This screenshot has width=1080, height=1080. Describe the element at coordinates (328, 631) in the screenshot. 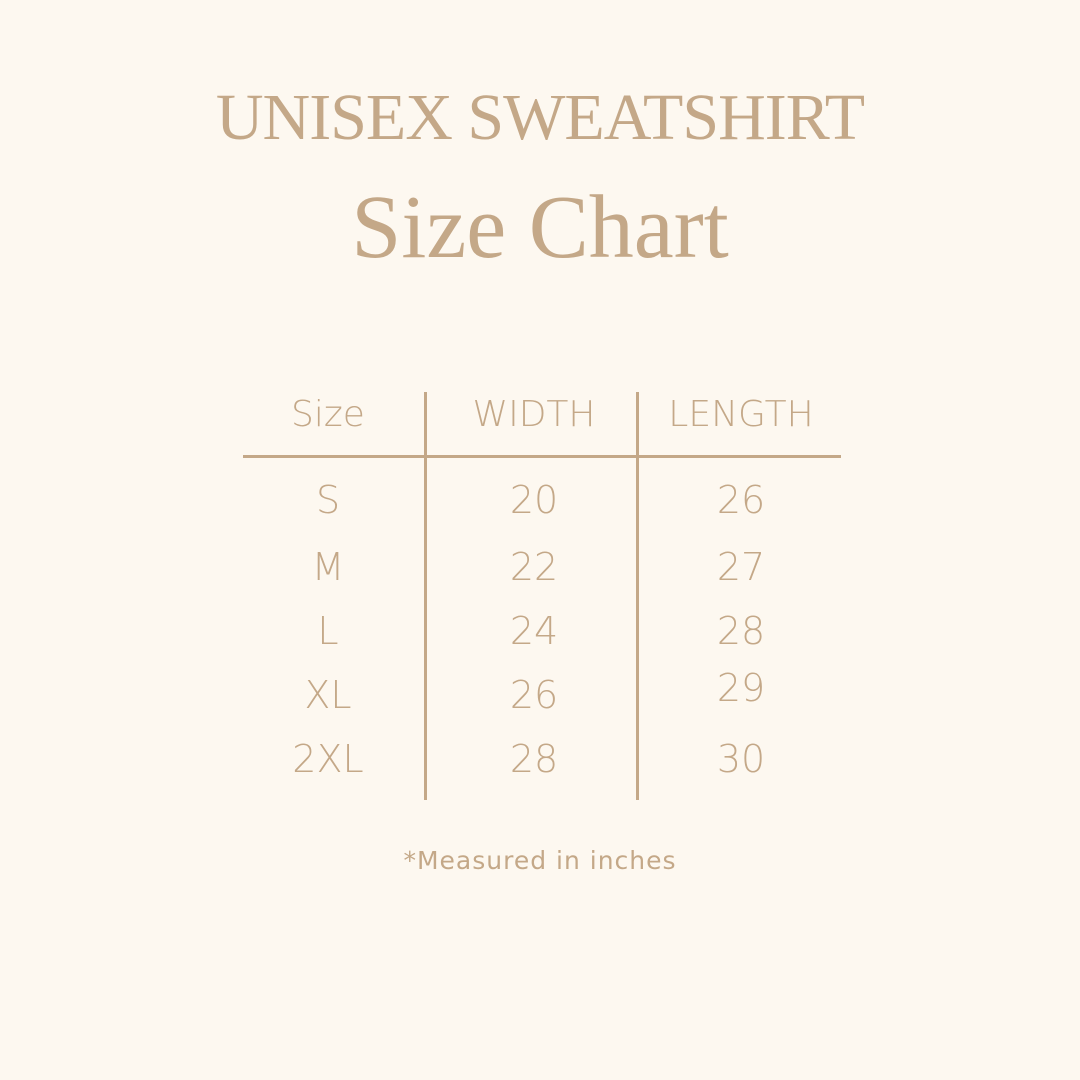

I see `size-cell: L` at that location.